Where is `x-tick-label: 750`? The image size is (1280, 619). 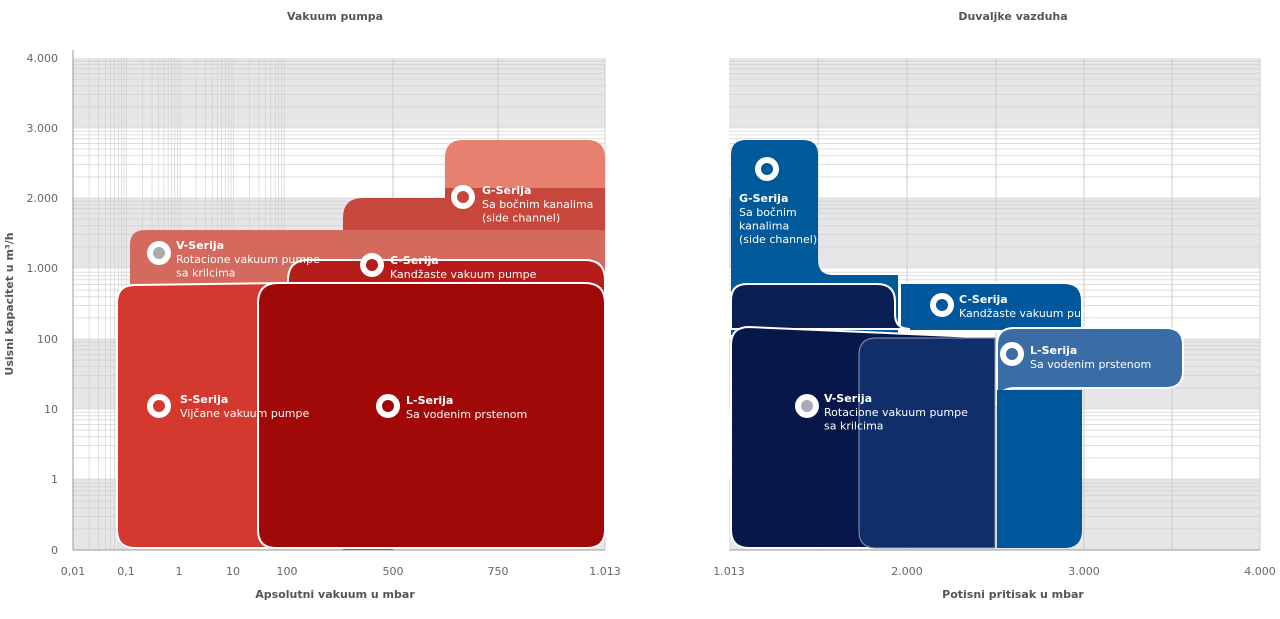
x-tick-label: 750 is located at coordinates (498, 571).